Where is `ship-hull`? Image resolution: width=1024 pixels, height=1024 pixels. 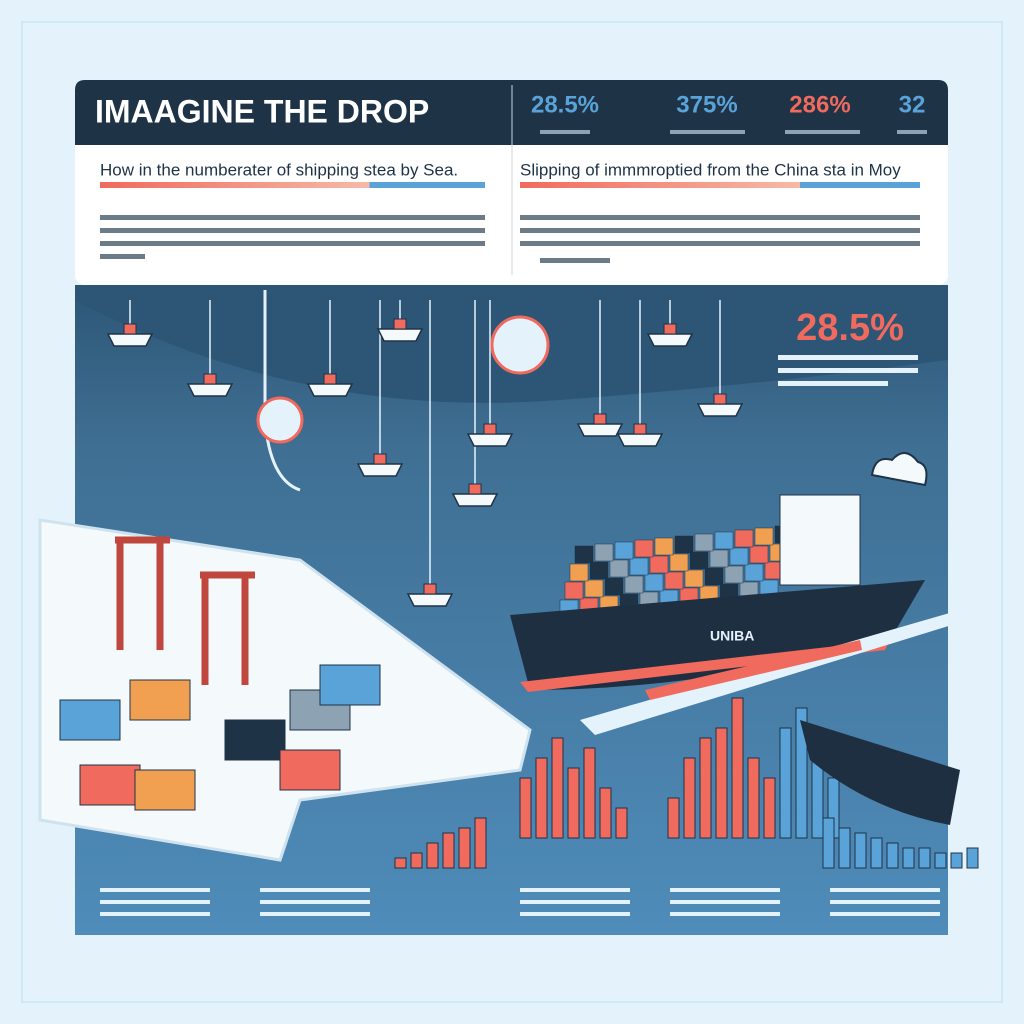 ship-hull is located at coordinates (880, 772).